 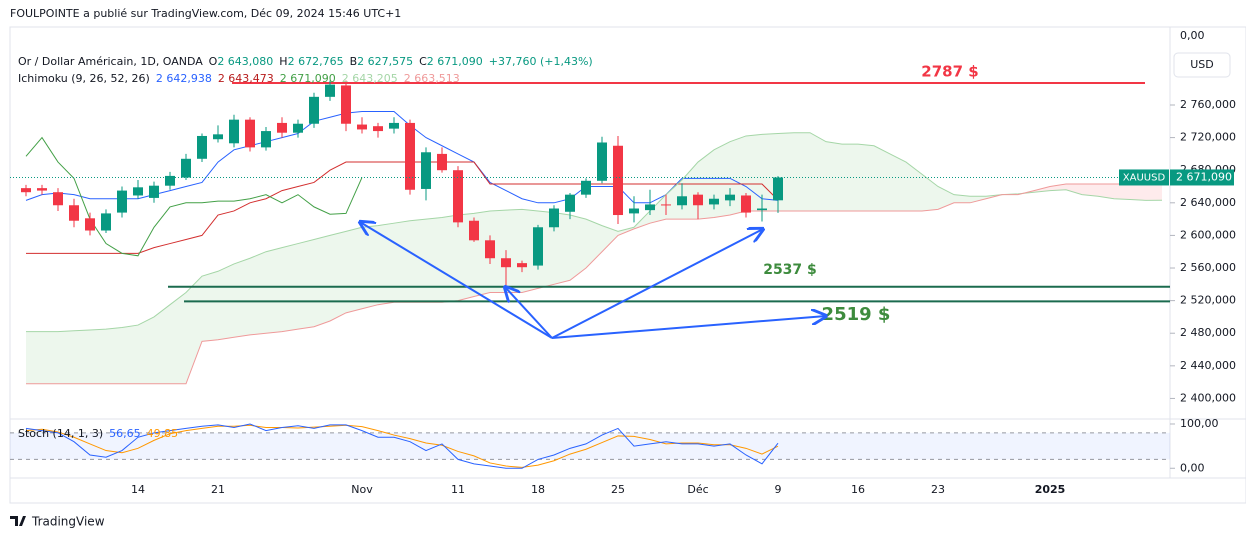 I want to click on x-tick-label: 11, so click(x=458, y=489).